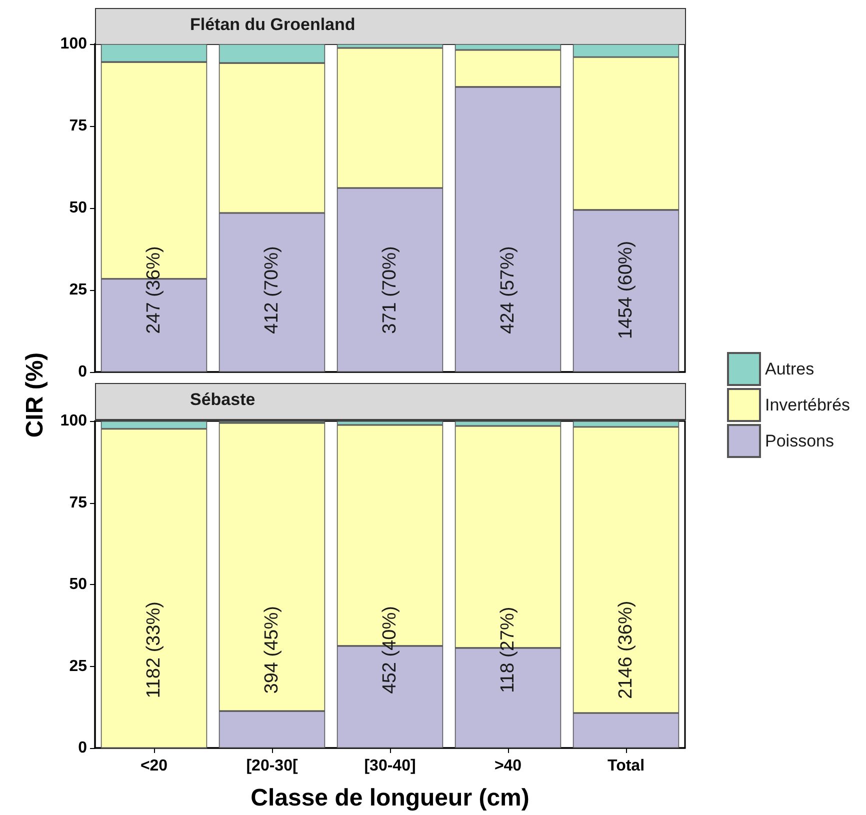 The image size is (866, 815). Describe the element at coordinates (390, 650) in the screenshot. I see `annotation: 452 (40%)` at that location.